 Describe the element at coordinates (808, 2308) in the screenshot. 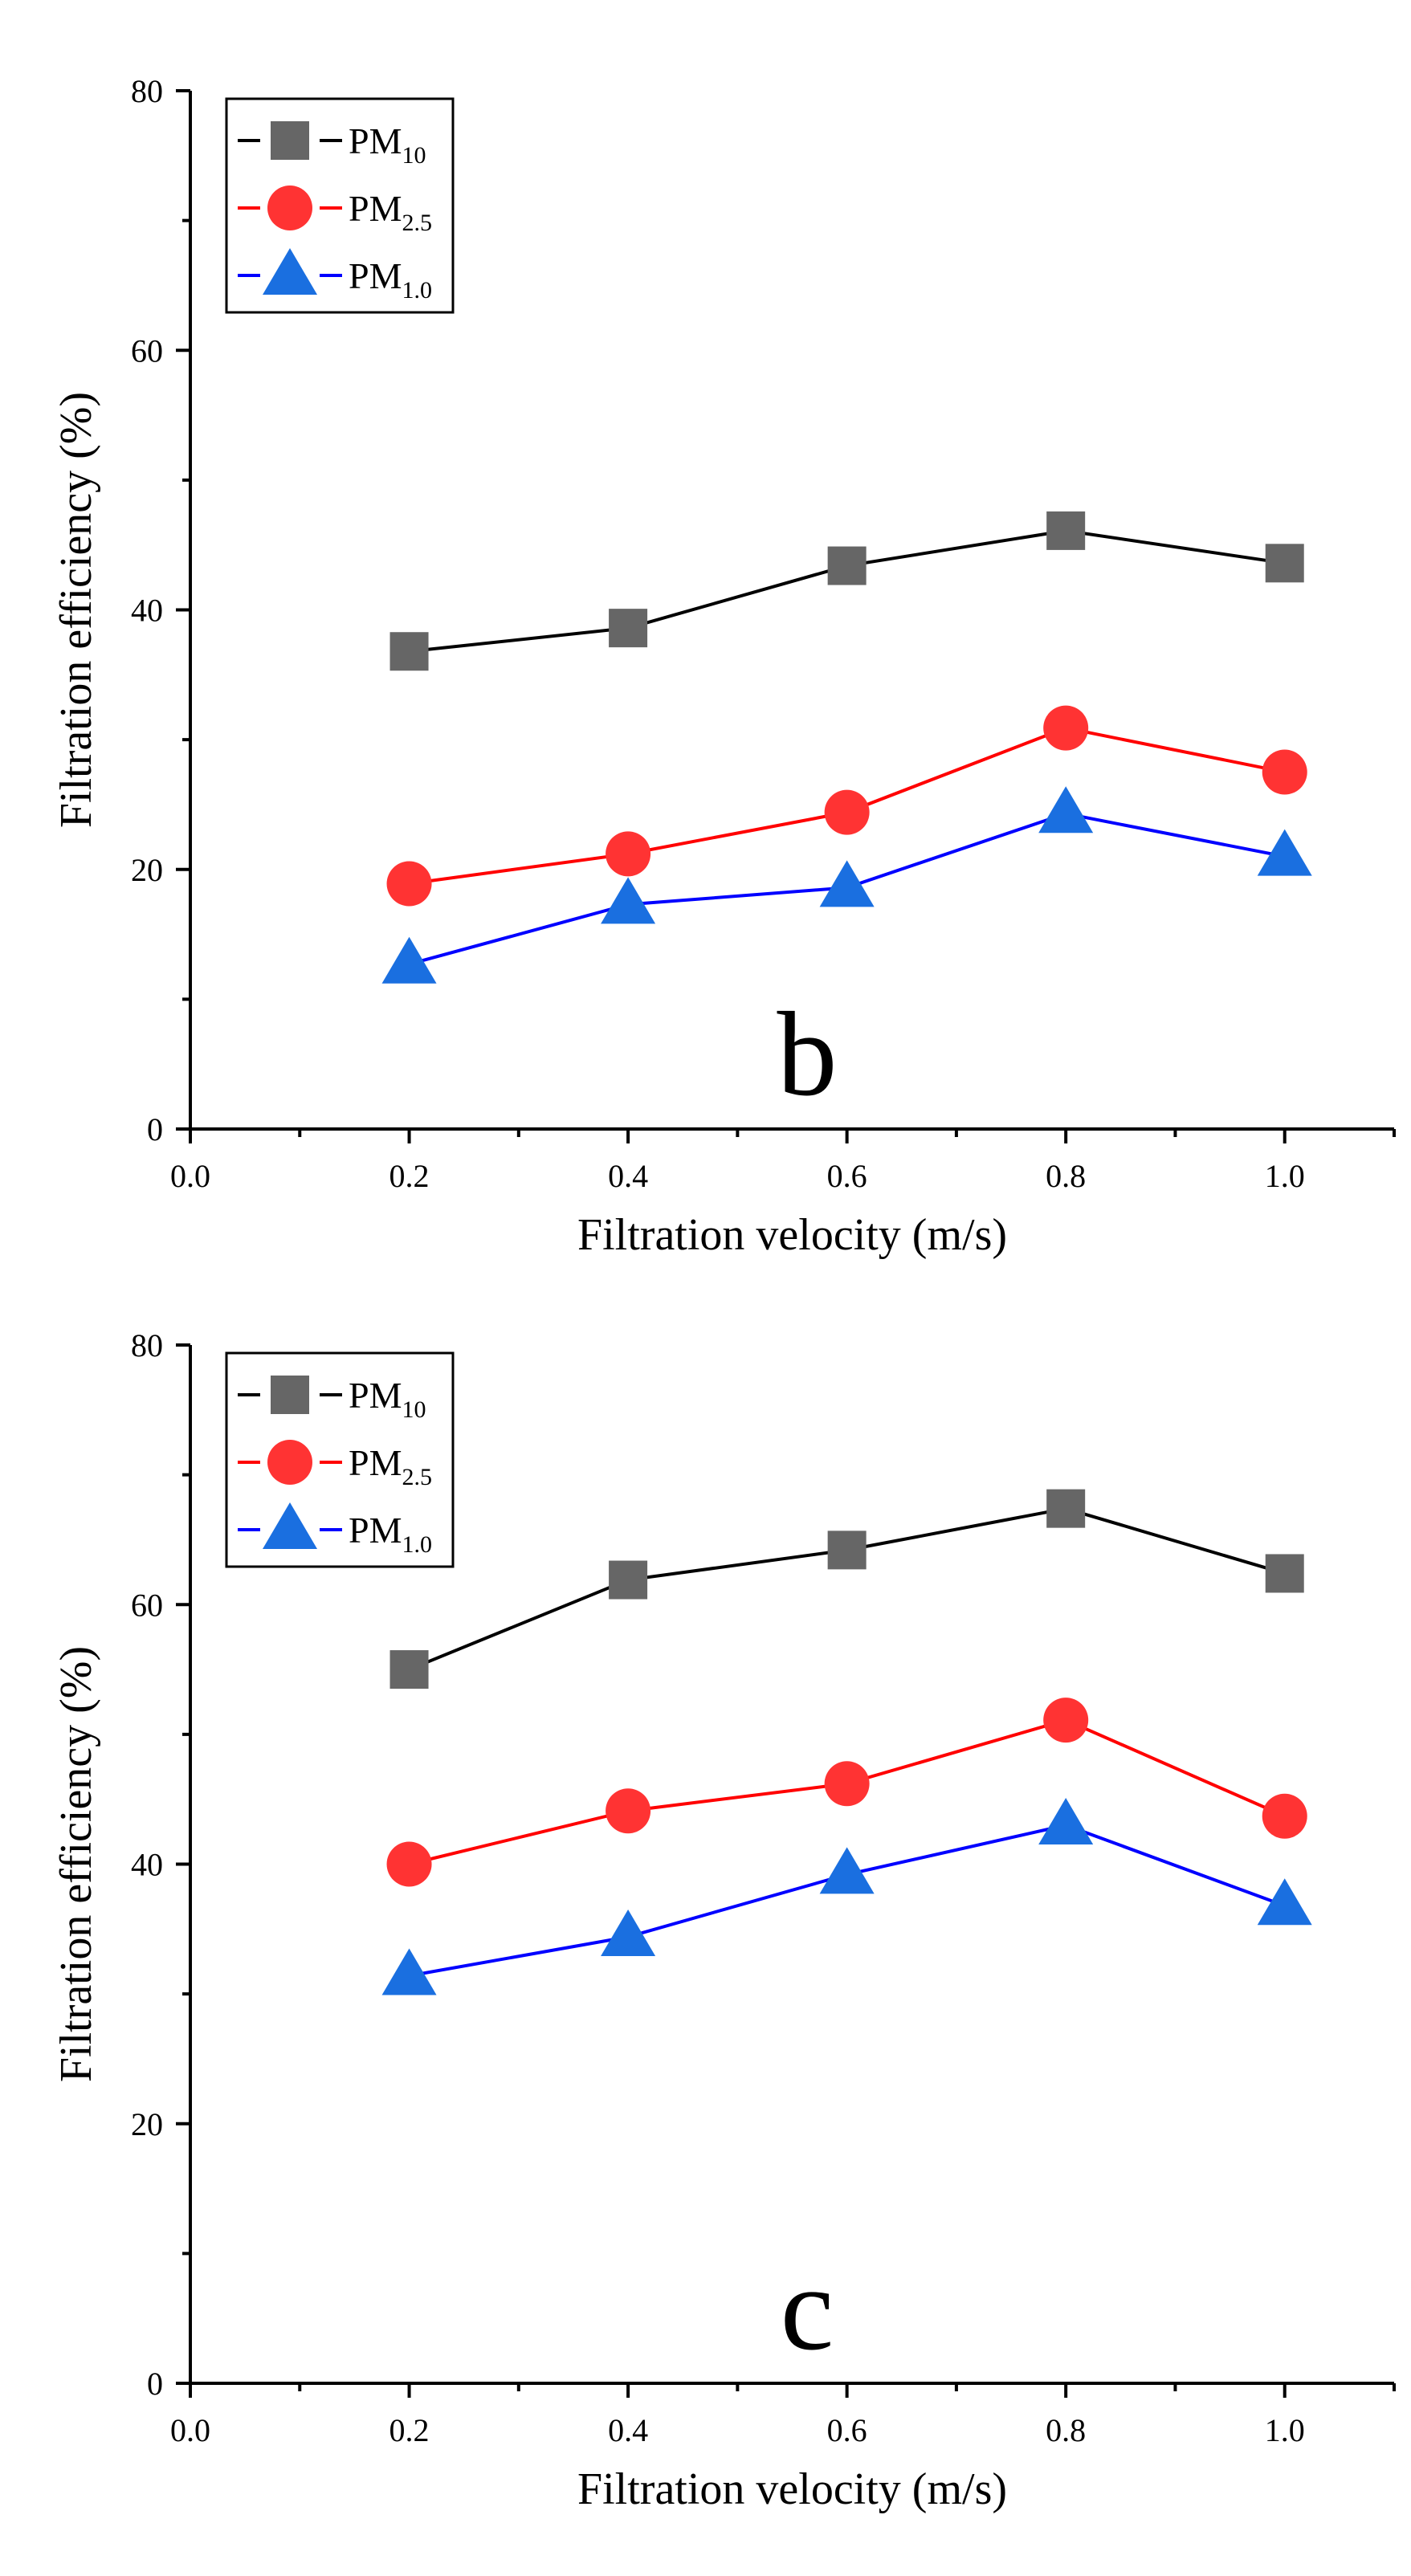

I see `panel-label: c` at that location.